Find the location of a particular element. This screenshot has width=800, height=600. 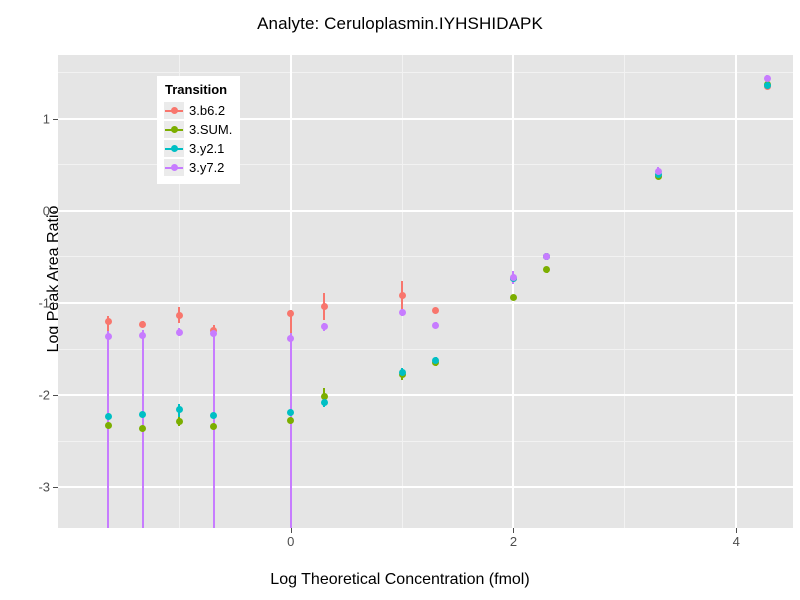

x-axis-label: Log Theoretical Concentration (fmol) is located at coordinates (400, 579).